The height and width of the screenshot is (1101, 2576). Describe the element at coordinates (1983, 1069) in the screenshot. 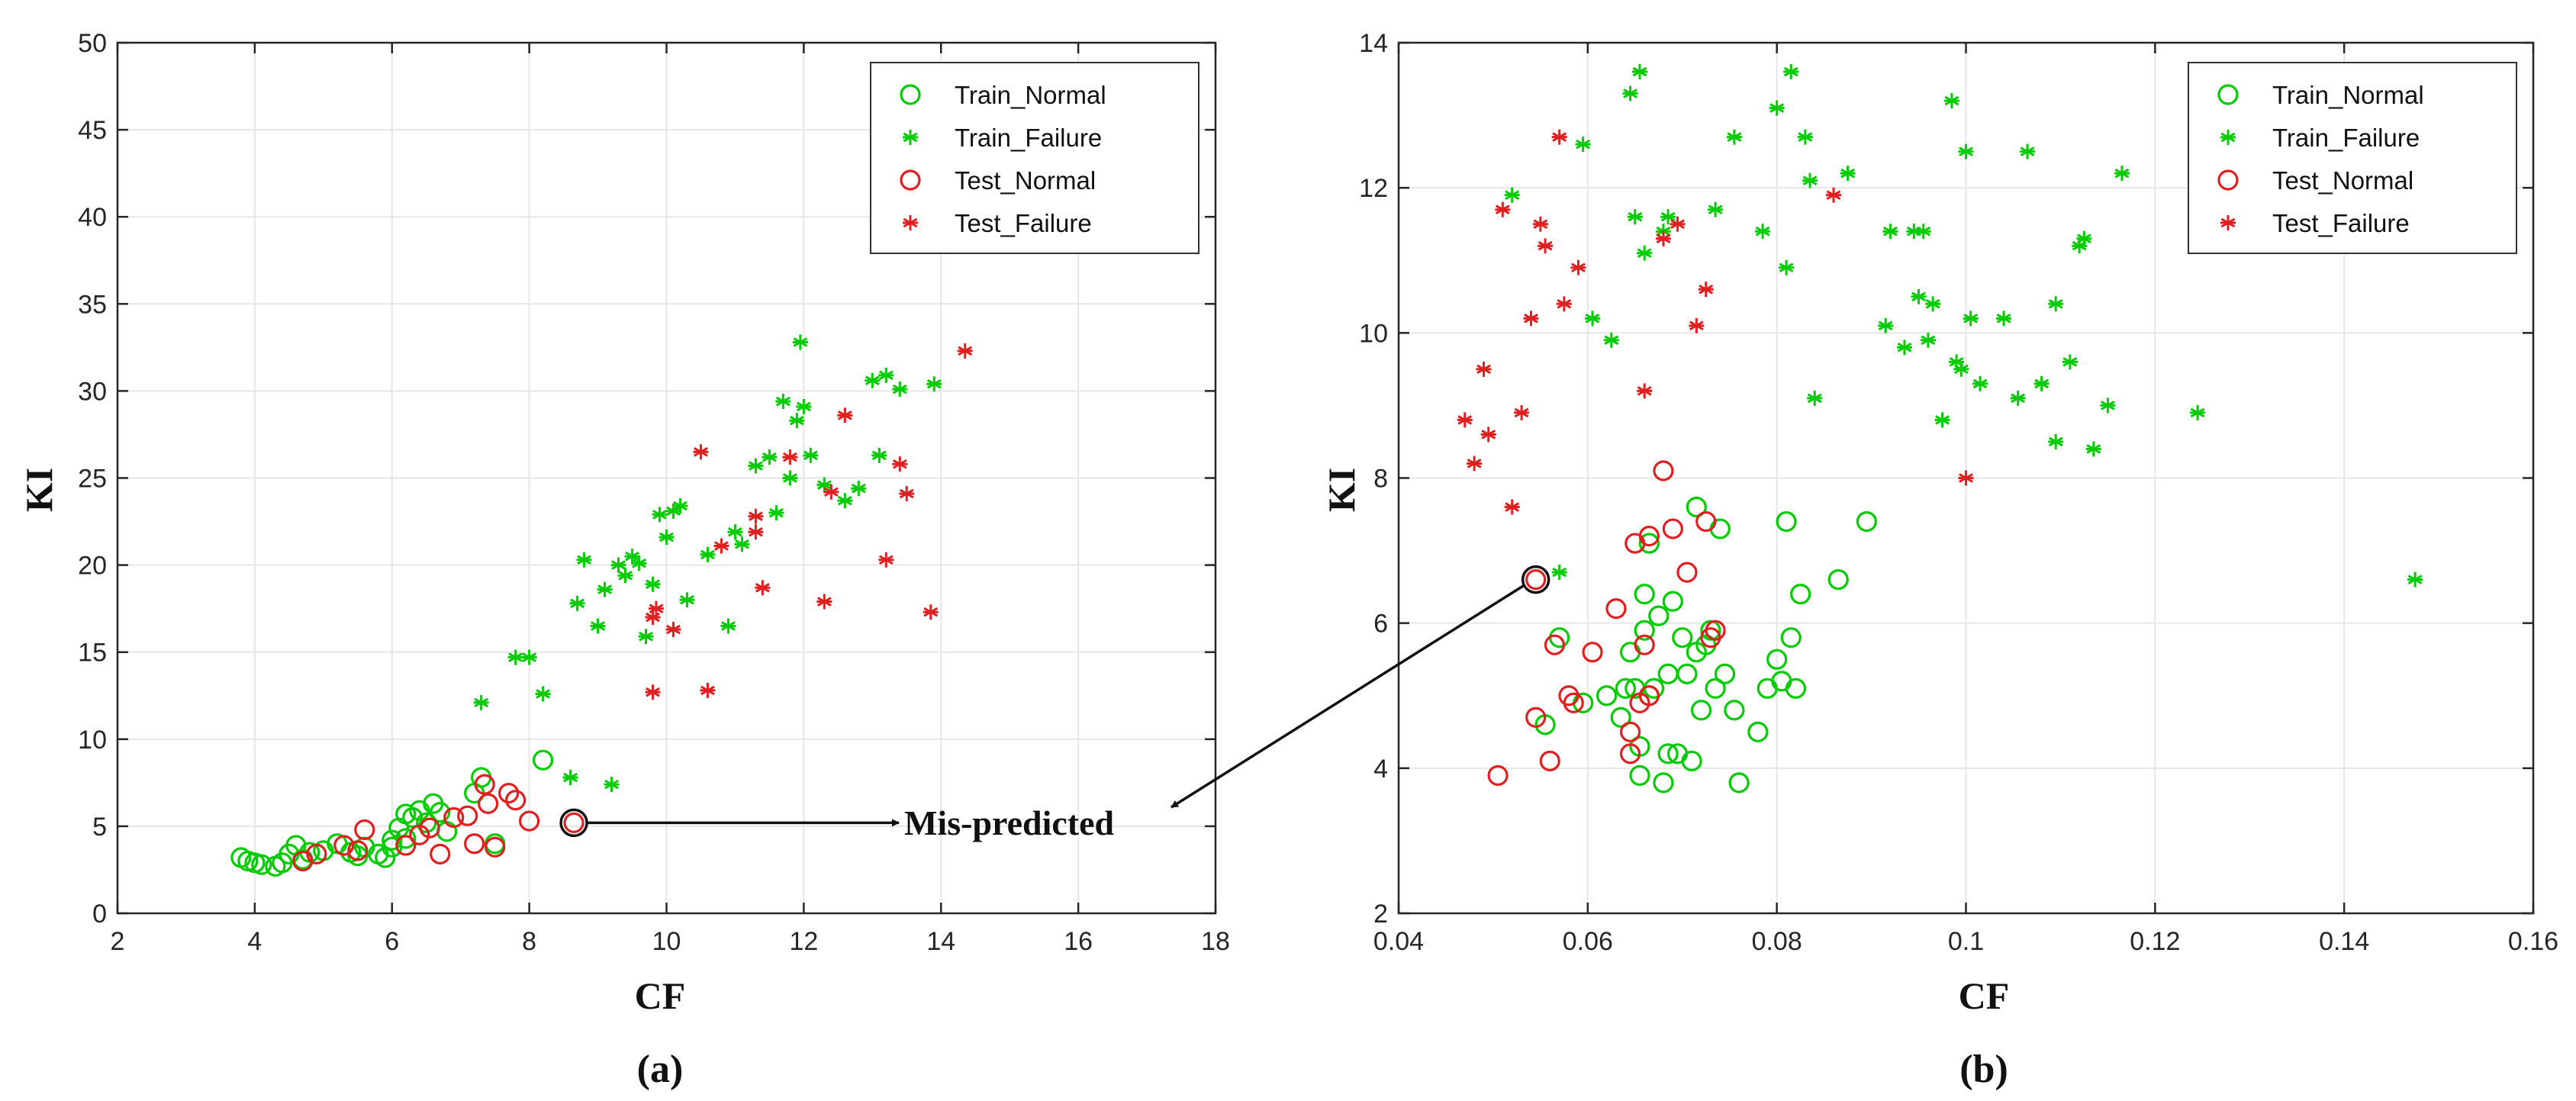

I see `panel-b-label: (b)` at that location.